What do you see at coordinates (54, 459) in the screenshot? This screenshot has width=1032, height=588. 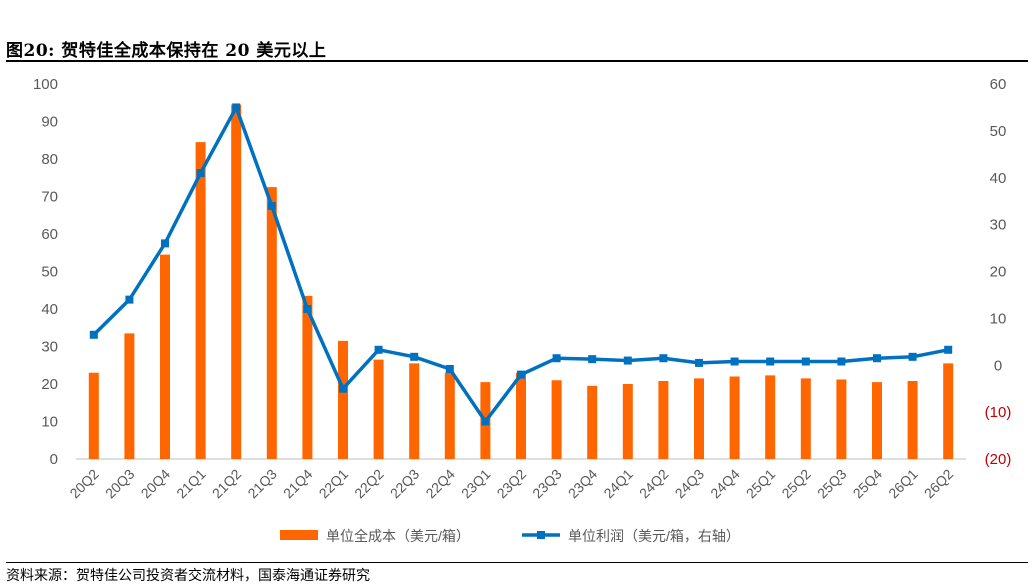 I see `y-left-tick-label: 0` at bounding box center [54, 459].